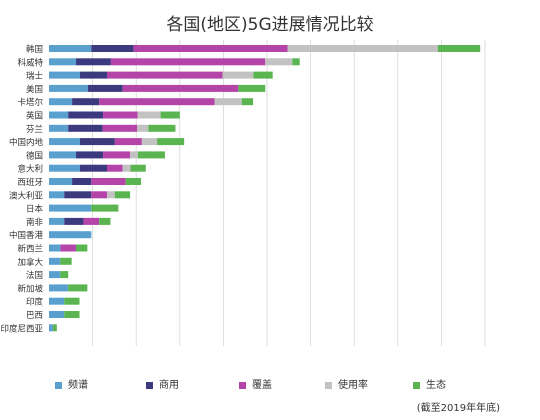 Image resolution: width=540 pixels, height=420 pixels. What do you see at coordinates (30, 288) in the screenshot?
I see `category-label: 新加坡` at bounding box center [30, 288].